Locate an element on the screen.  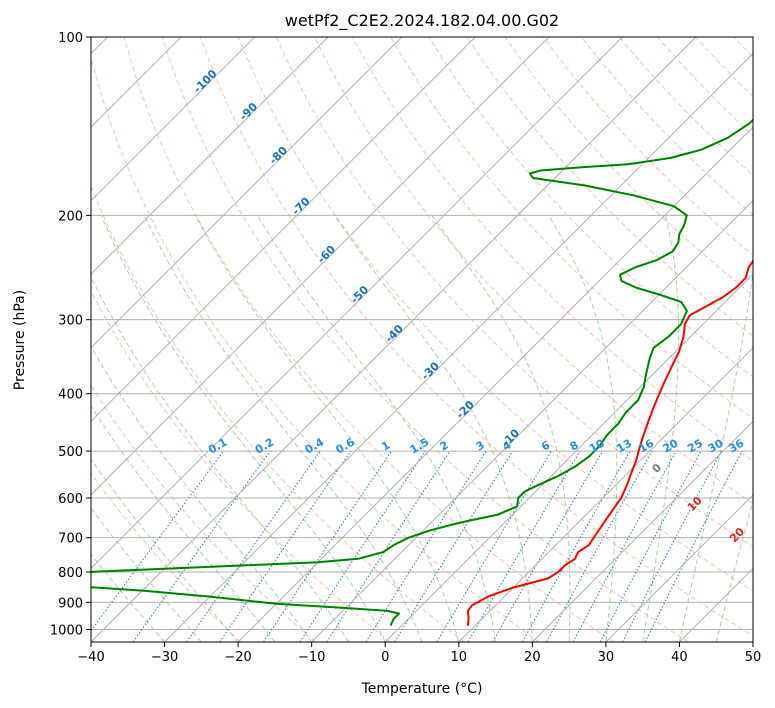
y-tick-label: 600 is located at coordinates (70, 499).